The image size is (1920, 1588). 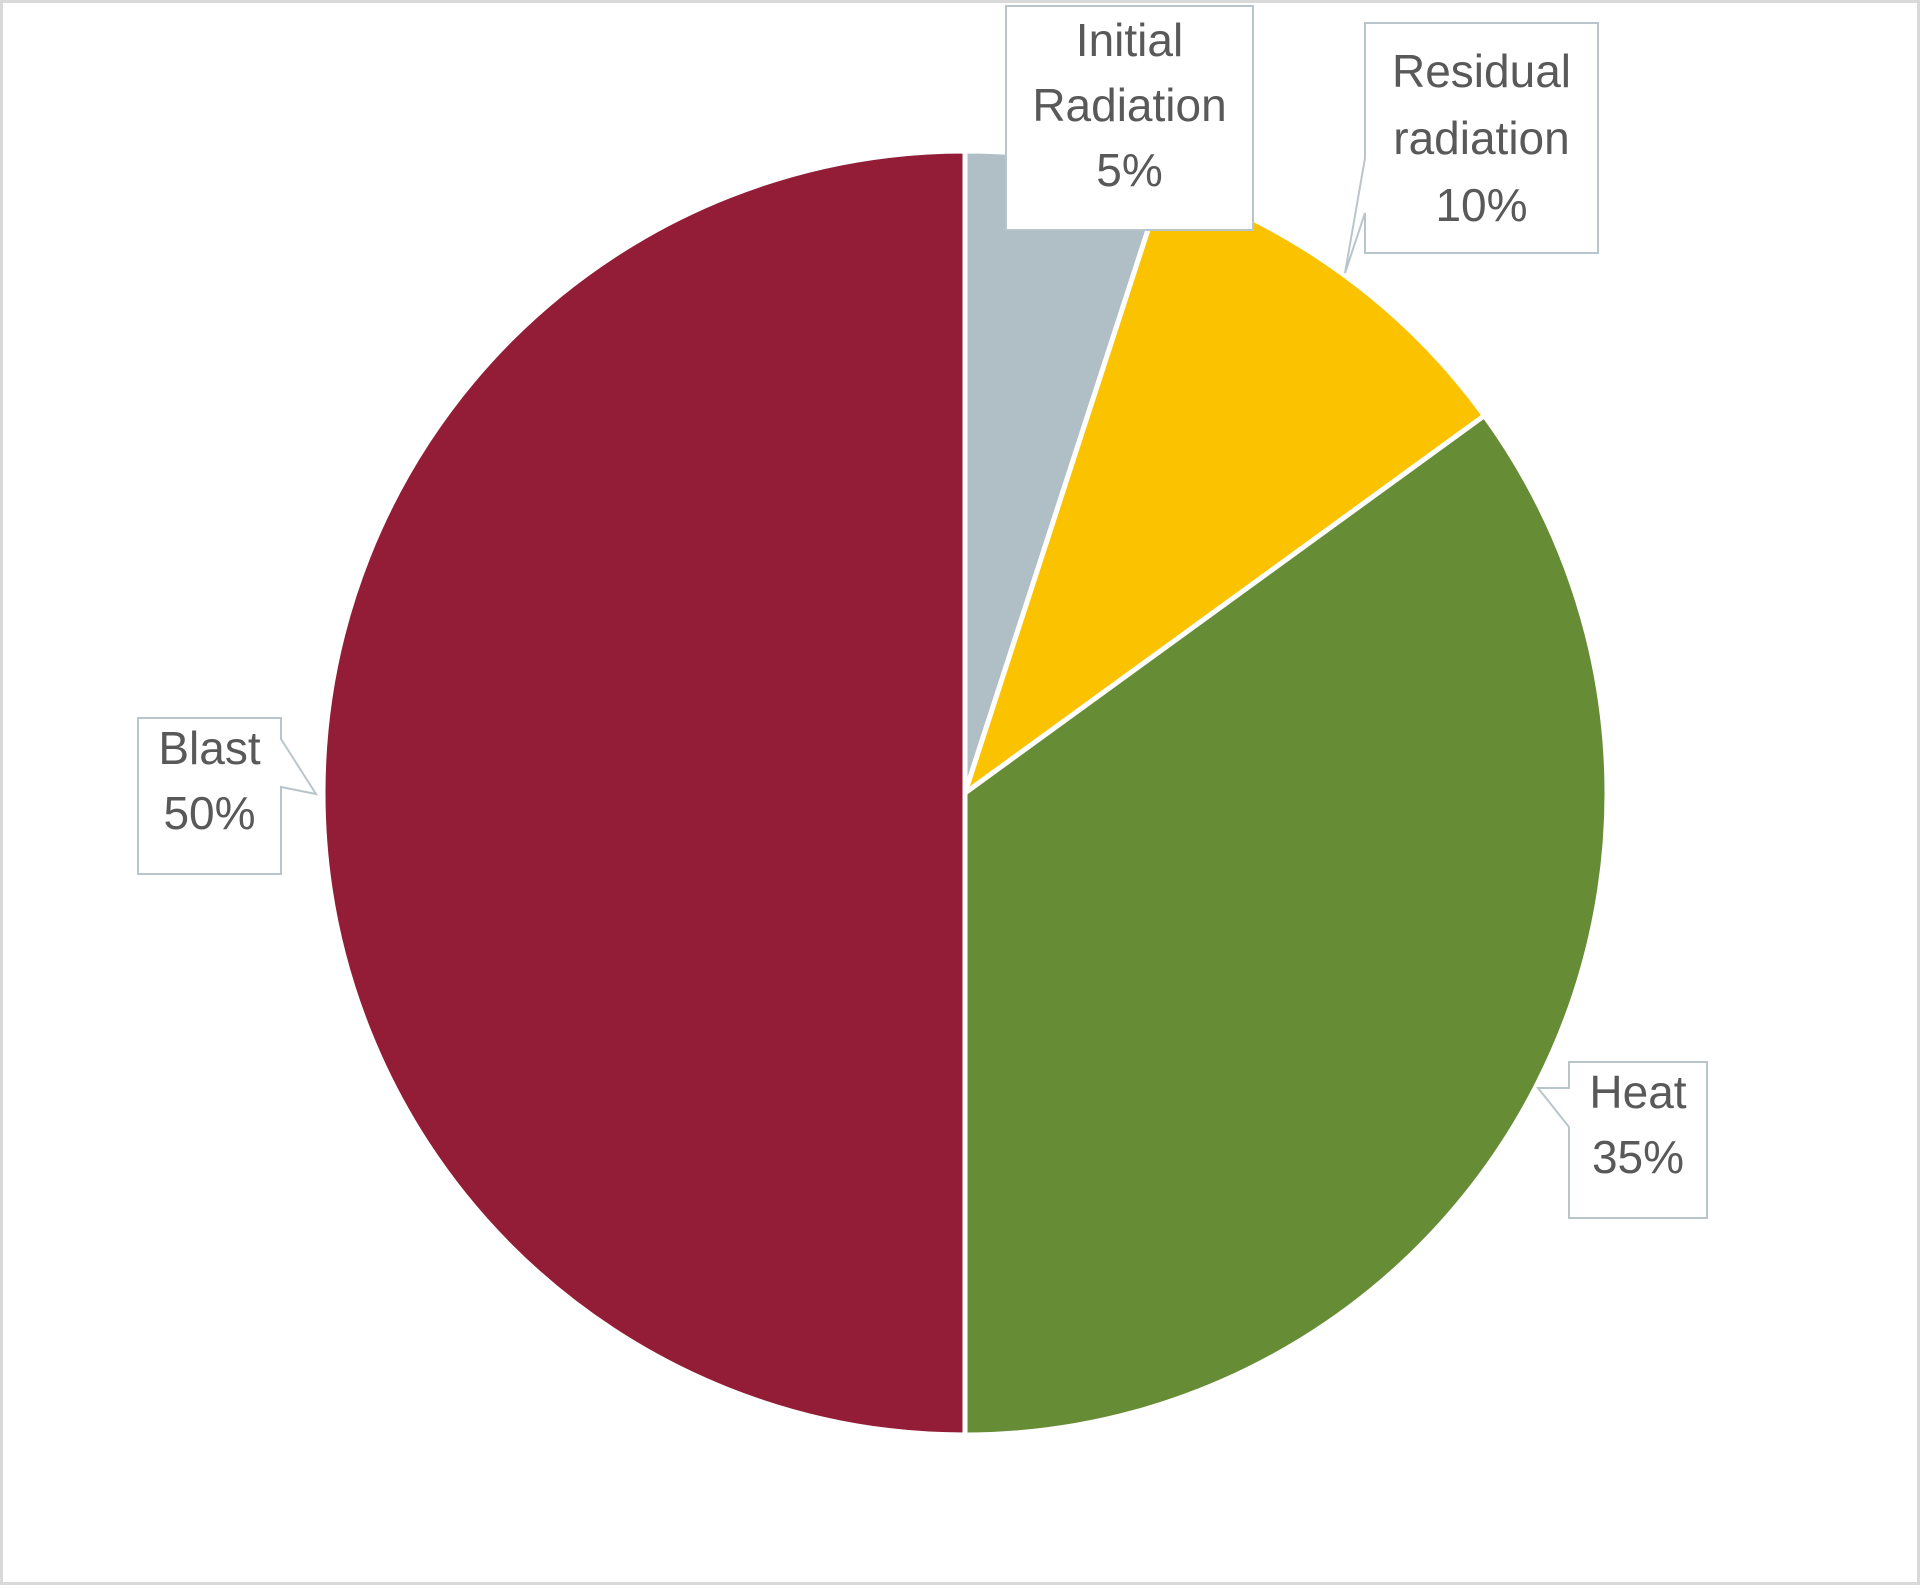 What do you see at coordinates (1481, 71) in the screenshot?
I see `label-category: Residual` at bounding box center [1481, 71].